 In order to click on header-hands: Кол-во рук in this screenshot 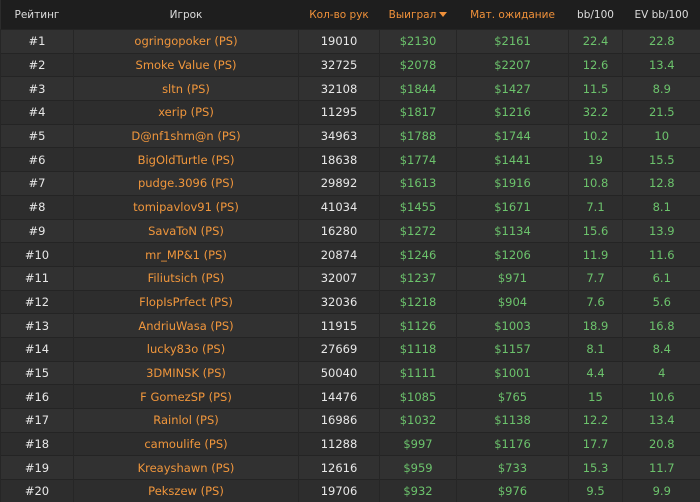, I will do `click(339, 15)`.